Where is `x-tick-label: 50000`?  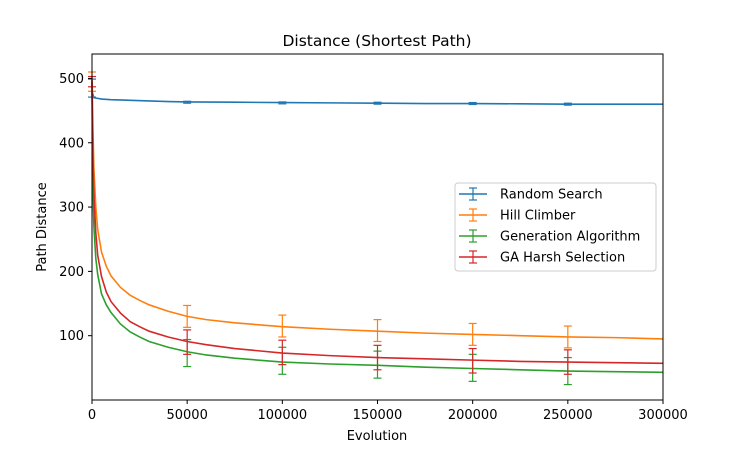 x-tick-label: 50000 is located at coordinates (186, 415).